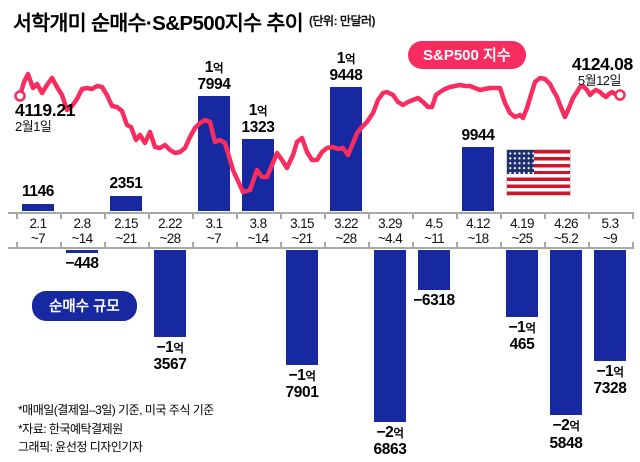 The height and width of the screenshot is (462, 640). What do you see at coordinates (302, 231) in the screenshot?
I see `axis-label-7: 3.15 ~21` at bounding box center [302, 231].